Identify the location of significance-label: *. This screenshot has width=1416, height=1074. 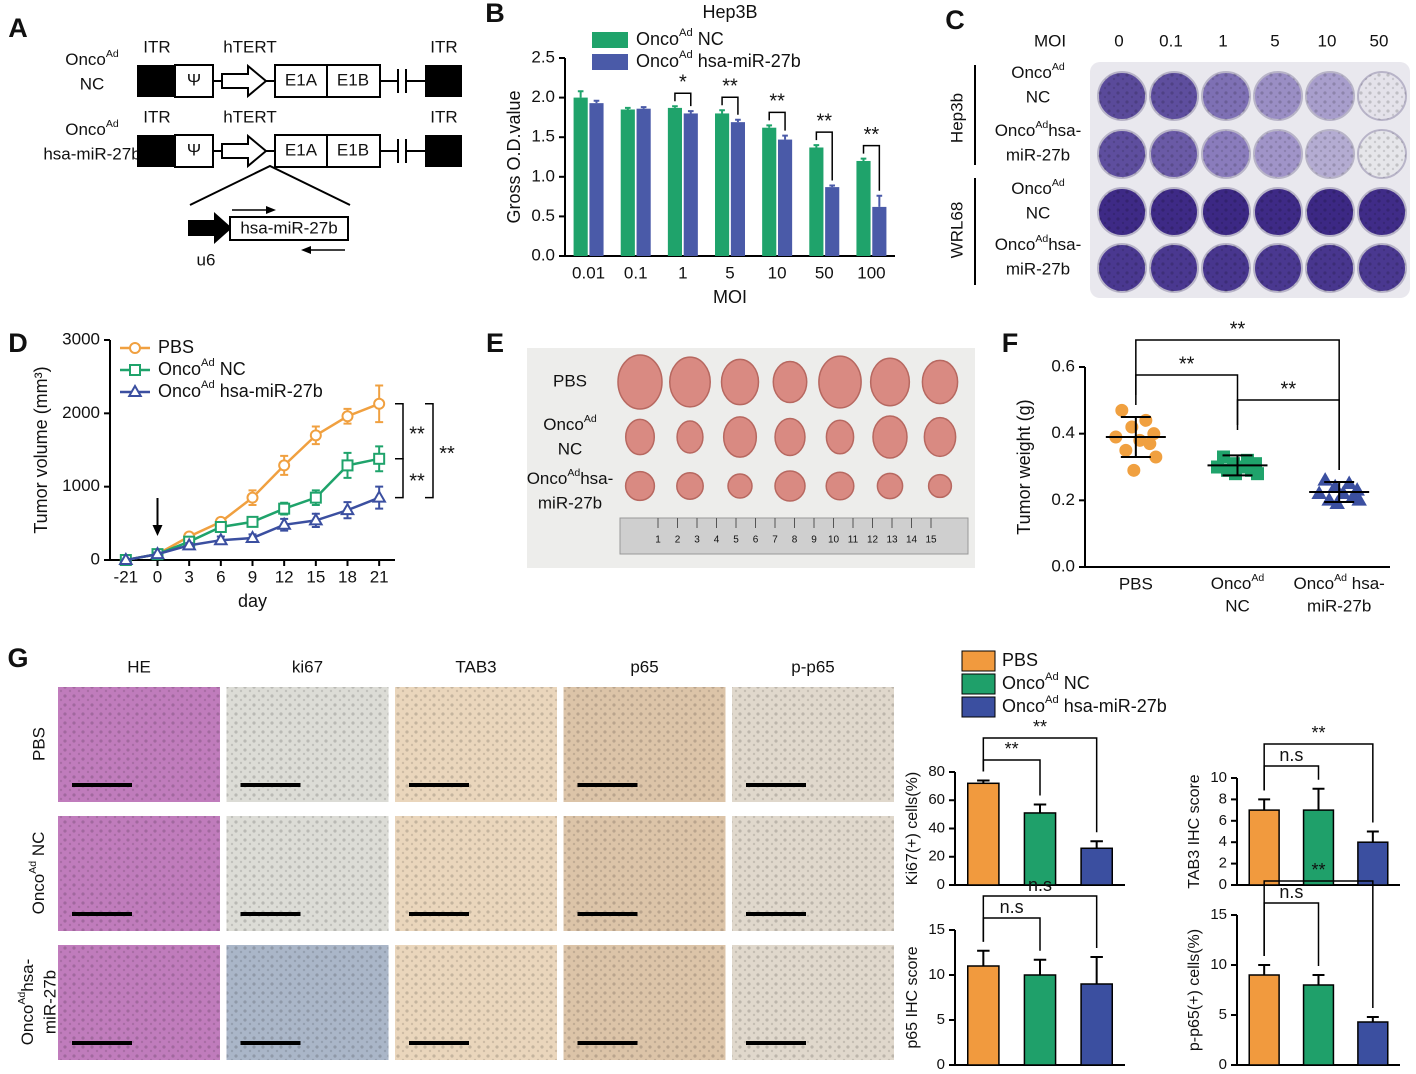
(683, 83).